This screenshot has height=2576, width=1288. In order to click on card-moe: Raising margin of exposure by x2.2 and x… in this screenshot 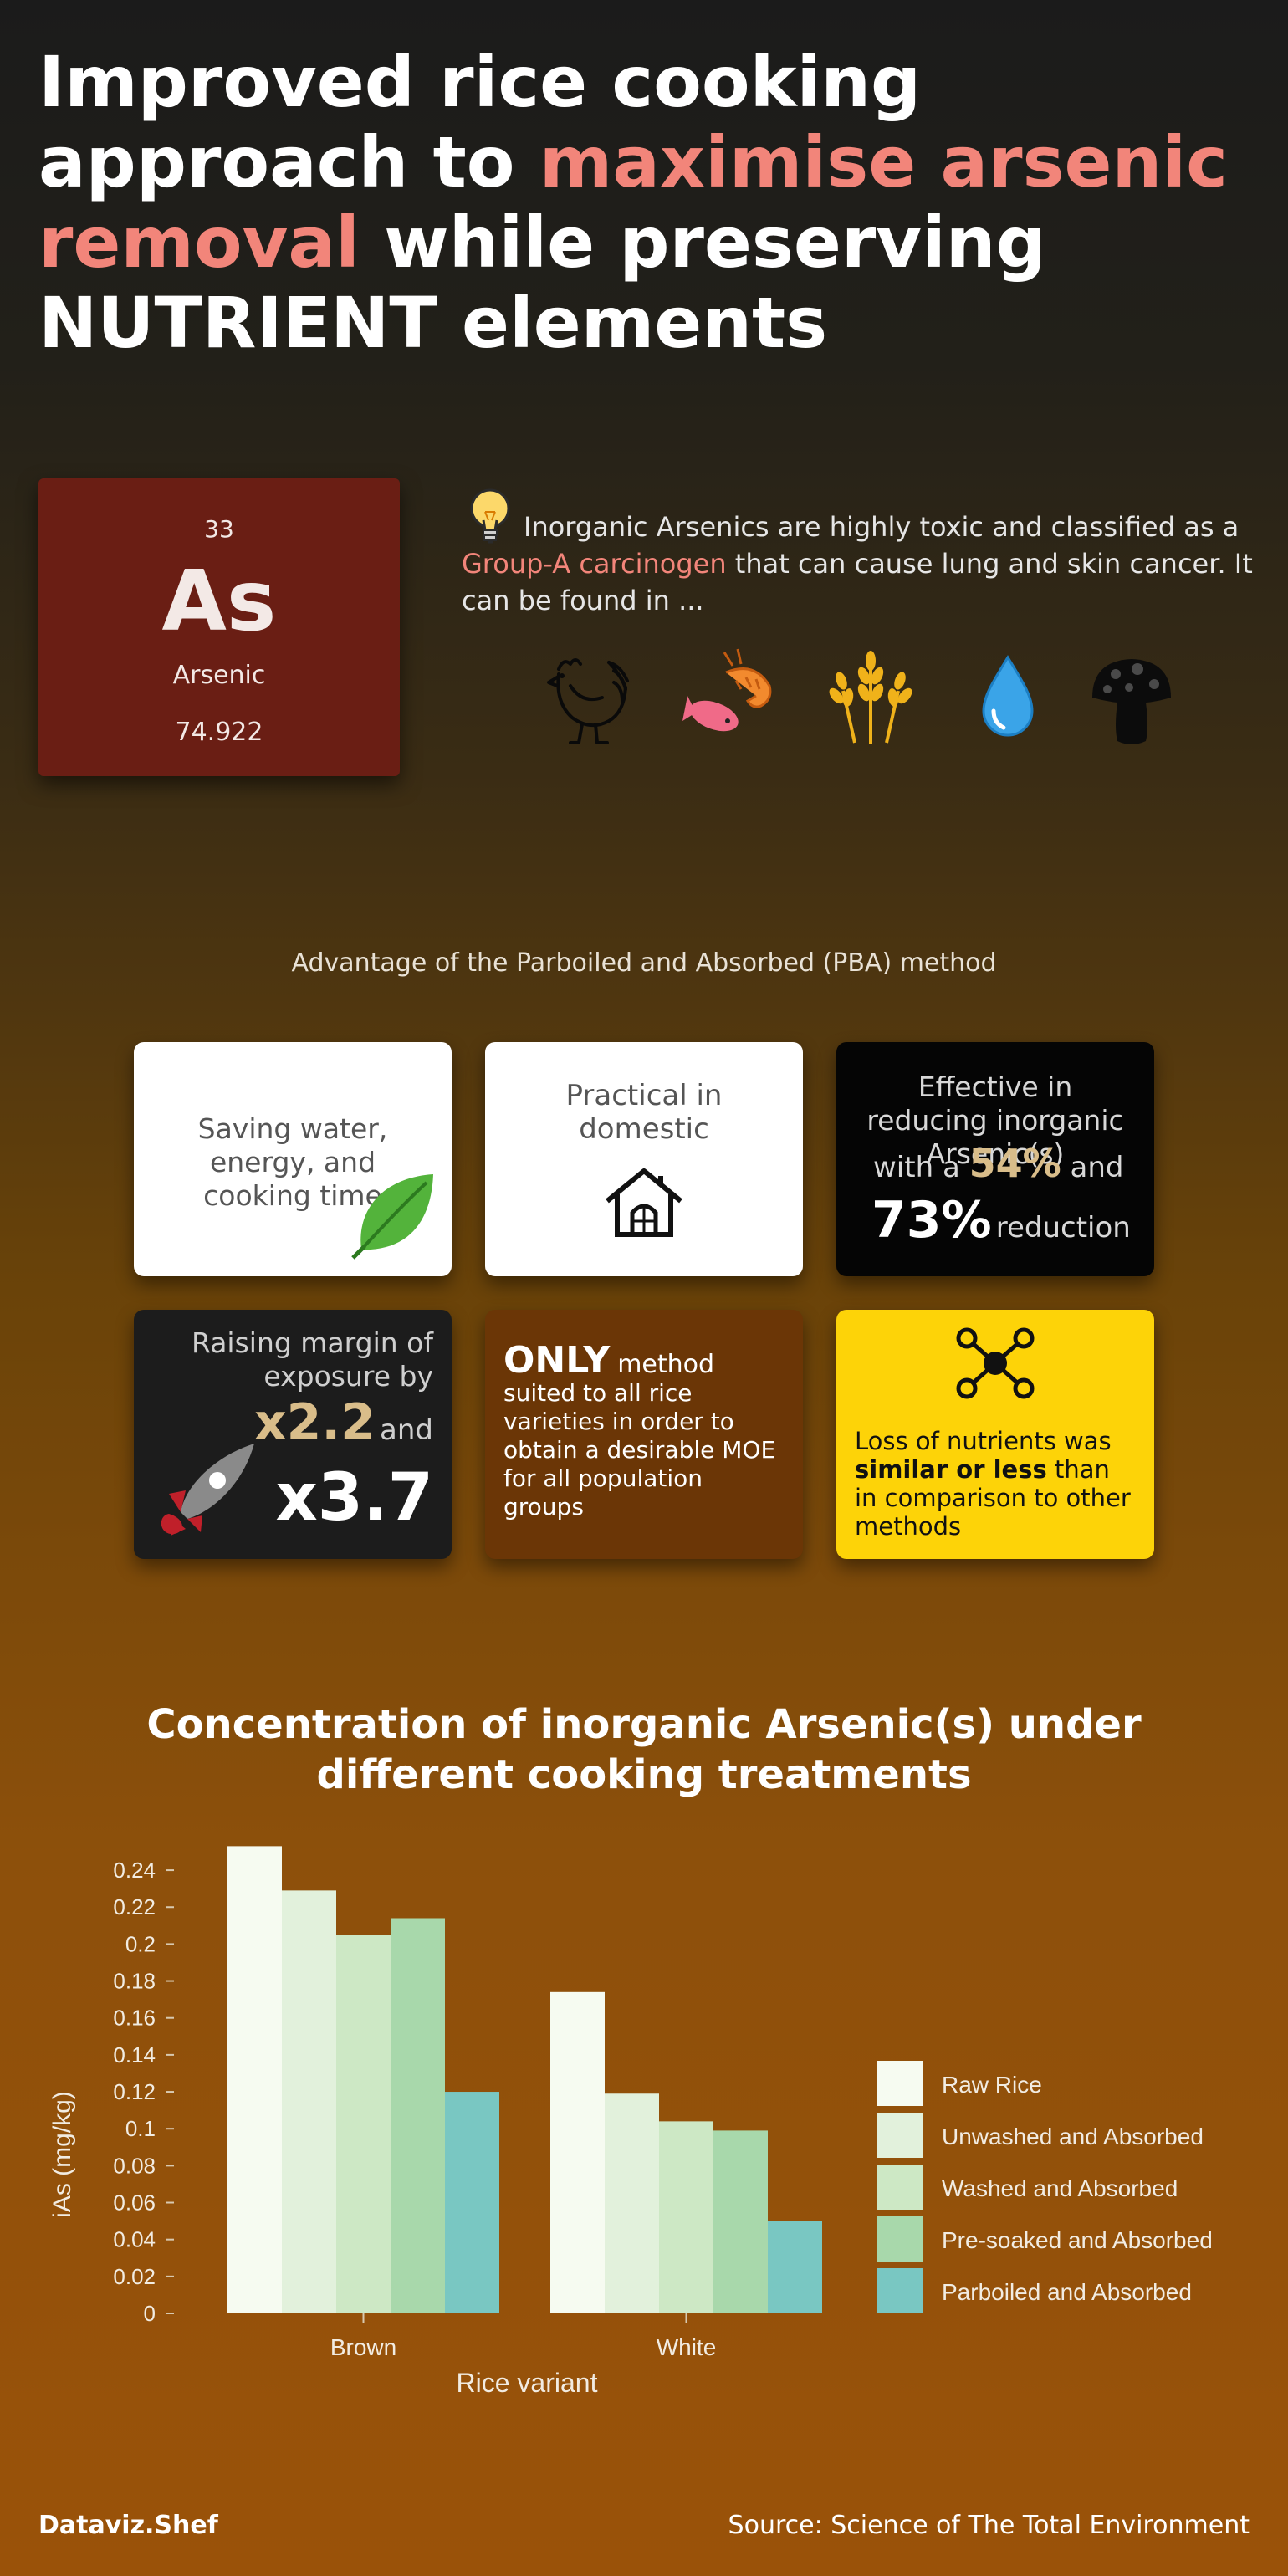, I will do `click(293, 1434)`.